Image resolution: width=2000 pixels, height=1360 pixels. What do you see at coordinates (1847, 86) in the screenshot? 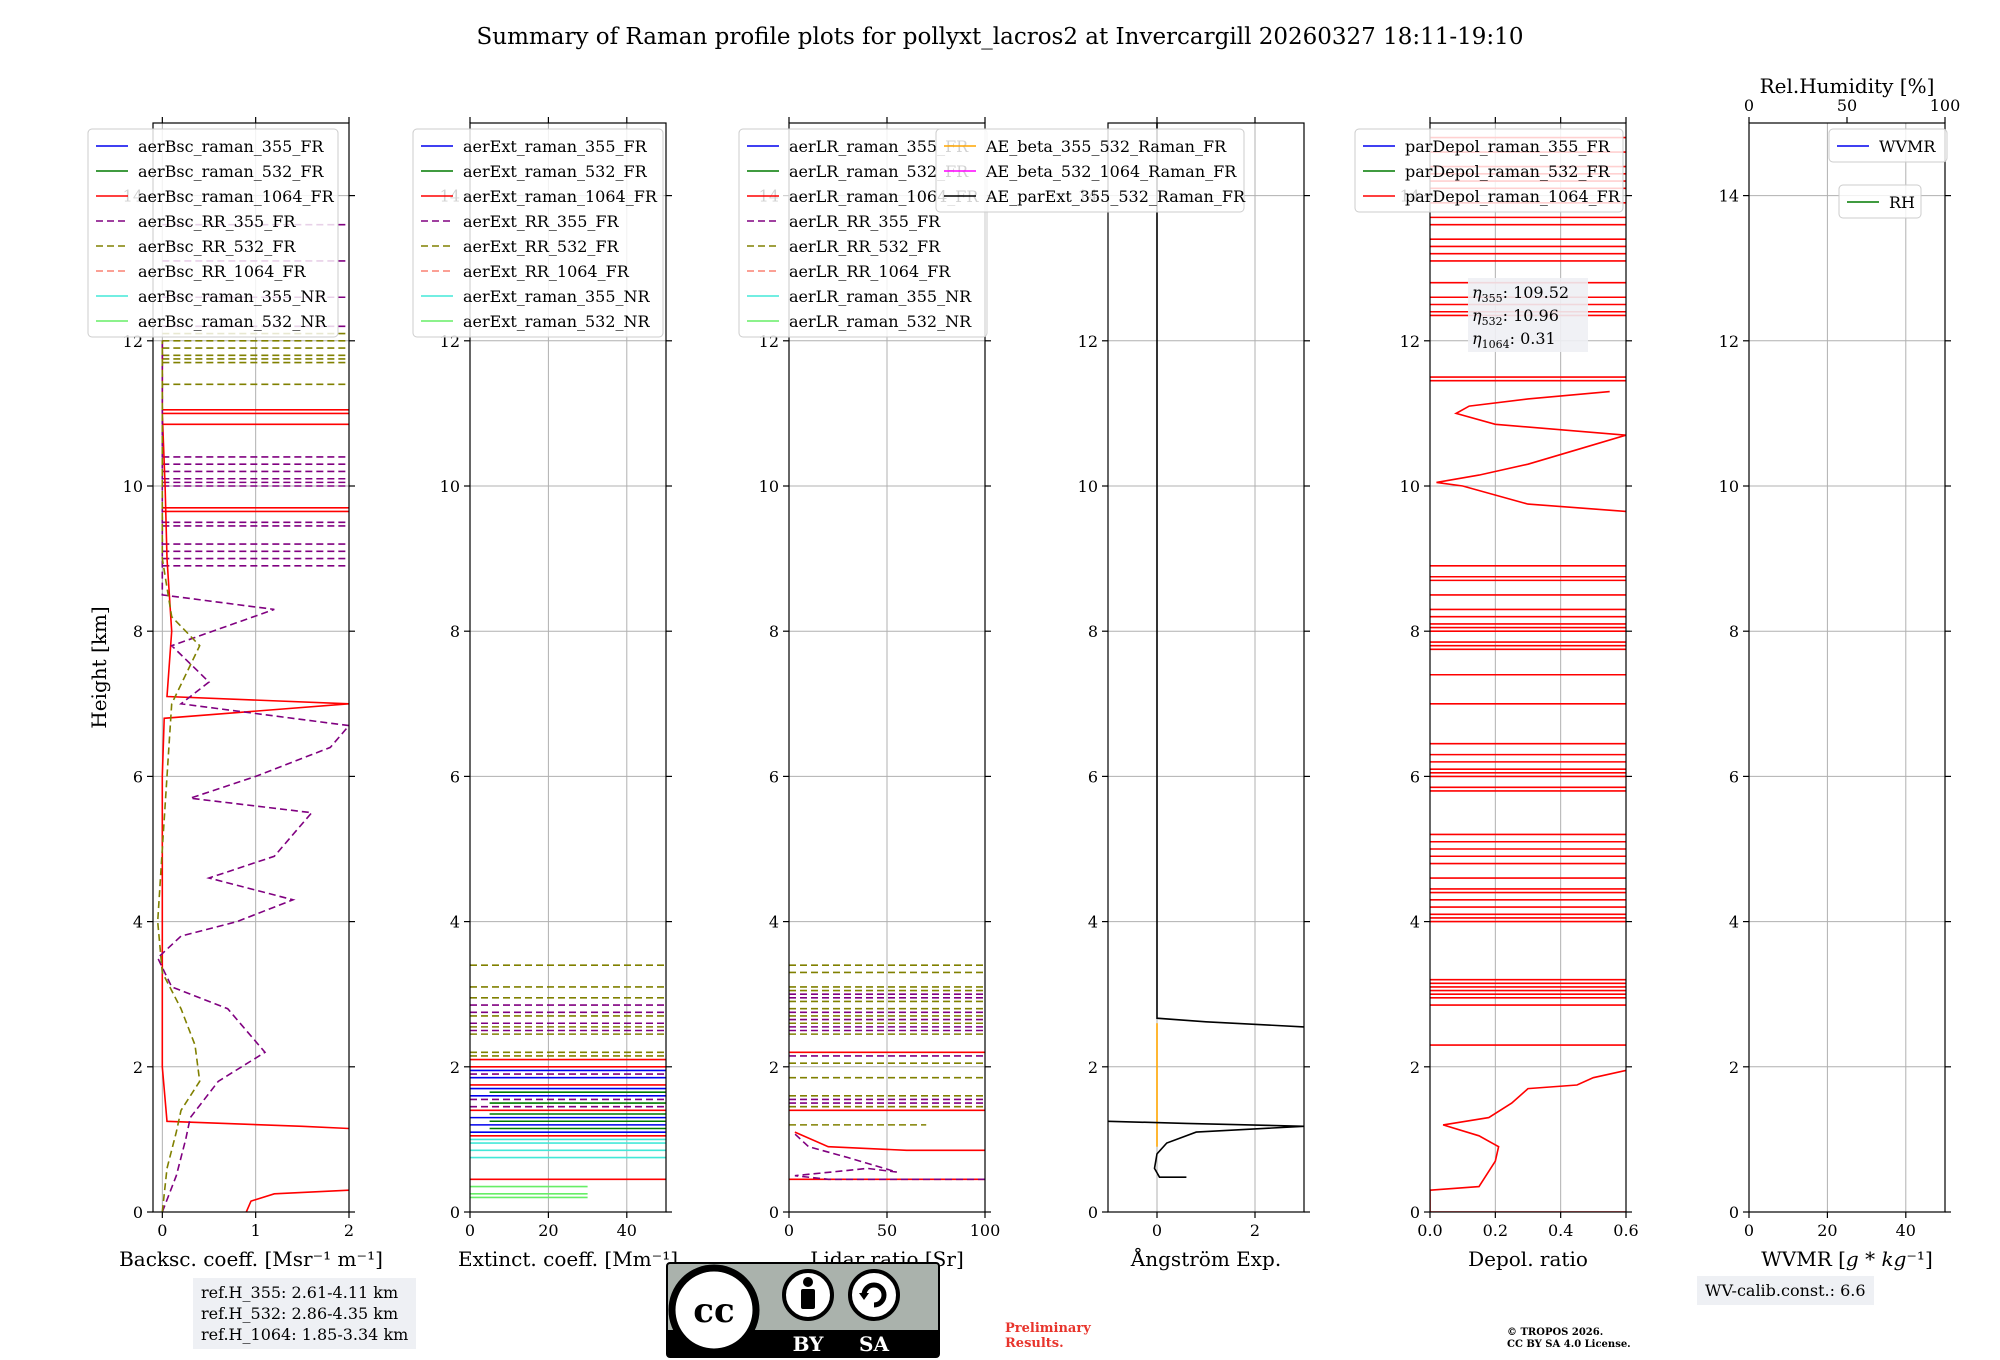
I see `top-x-axis-label: Rel.Humidity [%]` at bounding box center [1847, 86].